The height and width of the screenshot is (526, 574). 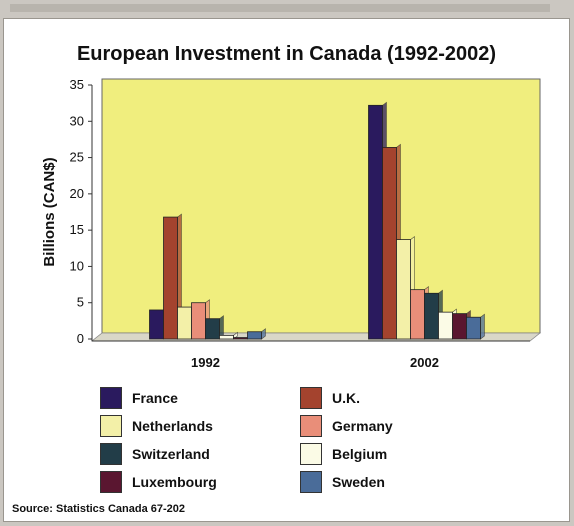 I want to click on bar-france-1992, so click(x=156, y=324).